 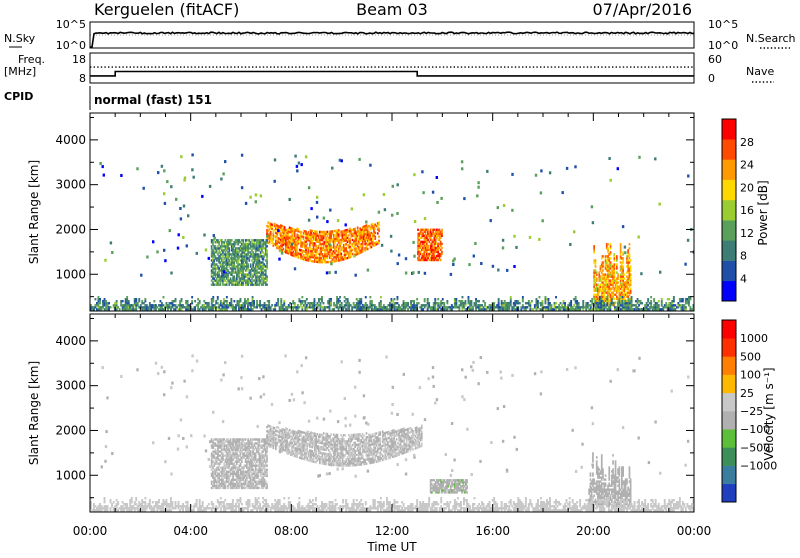 What do you see at coordinates (79, 59) in the screenshot?
I see `freq-left-tick-top: 18` at bounding box center [79, 59].